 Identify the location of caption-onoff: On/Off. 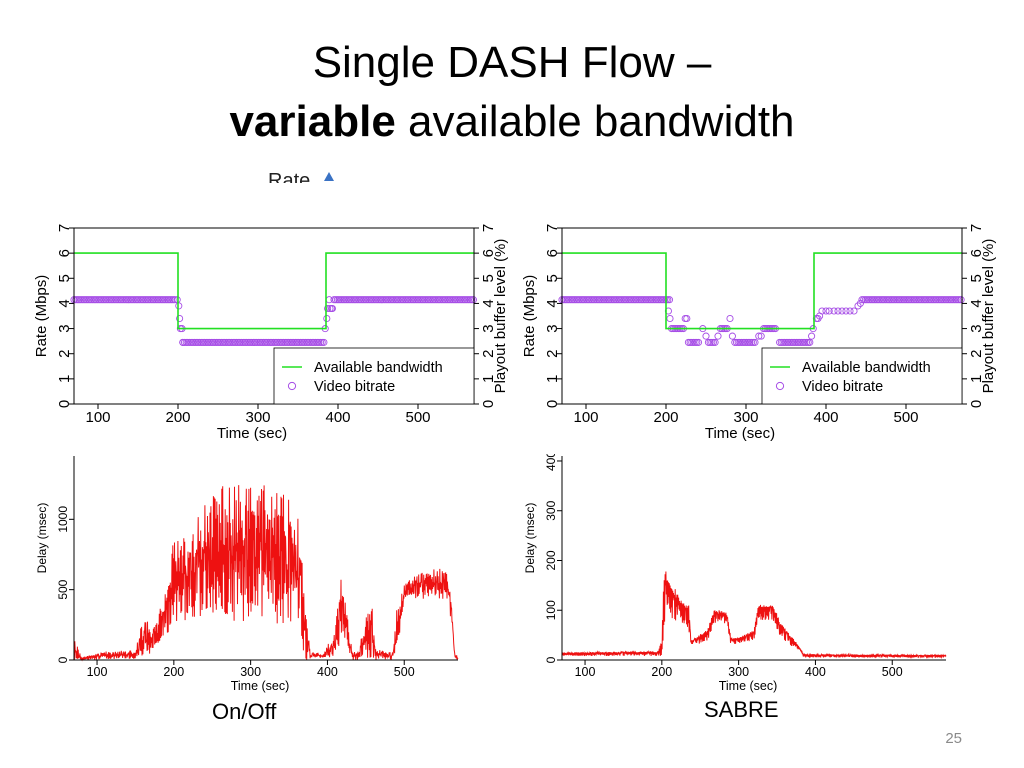
(244, 711).